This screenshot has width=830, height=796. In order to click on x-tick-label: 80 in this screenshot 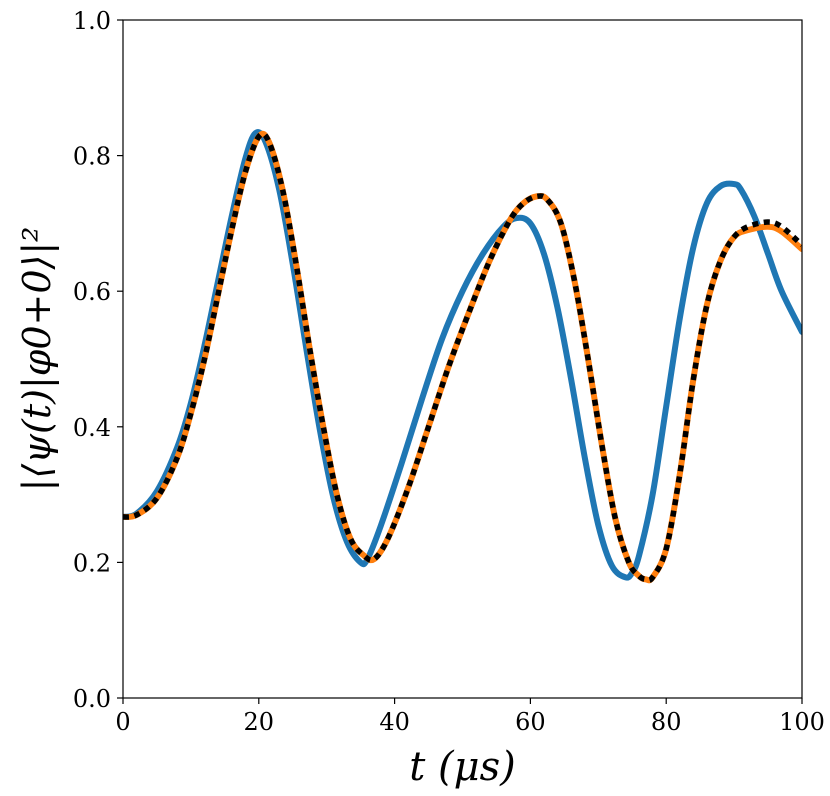, I will do `click(666, 722)`.